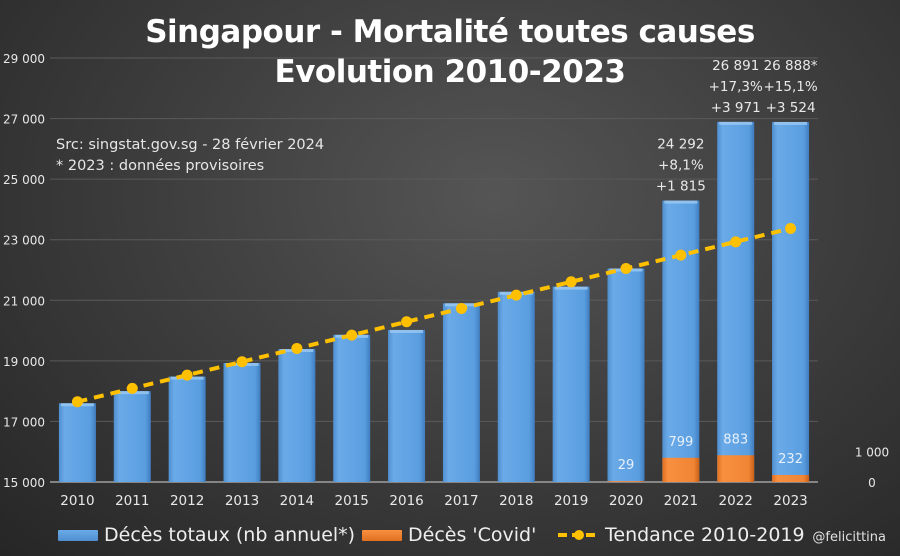 The width and height of the screenshot is (900, 556). I want to click on orange-bar-swatch-icon, so click(382, 535).